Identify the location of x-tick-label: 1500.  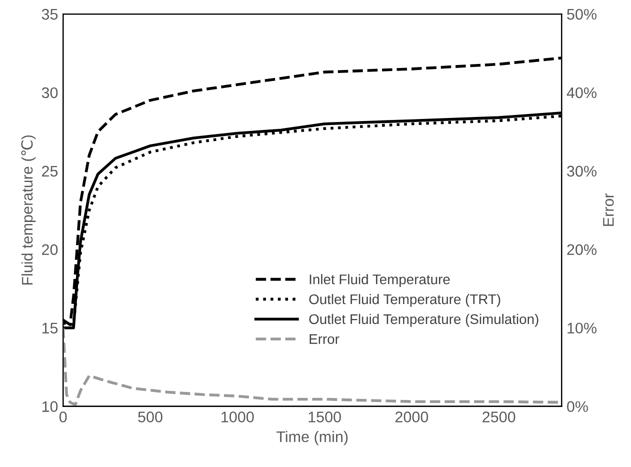
(324, 417).